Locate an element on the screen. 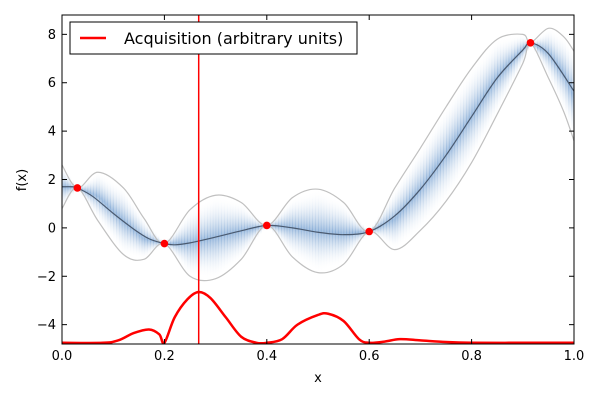 The width and height of the screenshot is (600, 400). y-tick-label: 8 is located at coordinates (52, 35).